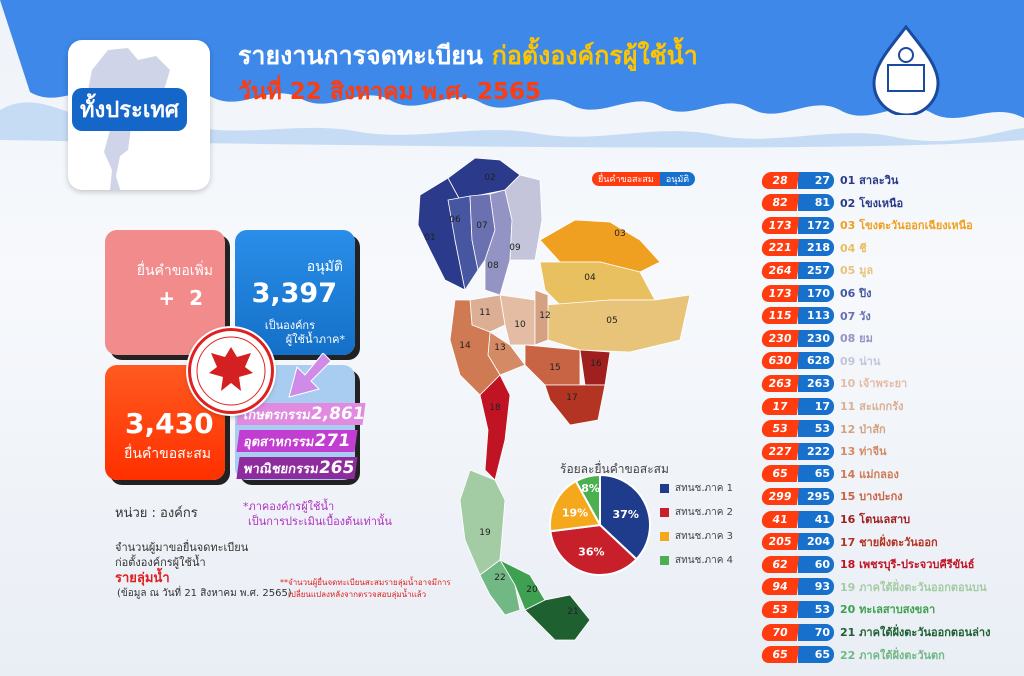  What do you see at coordinates (289, 325) in the screenshot?
I see `card-sub: เป็นองค์กร` at bounding box center [289, 325].